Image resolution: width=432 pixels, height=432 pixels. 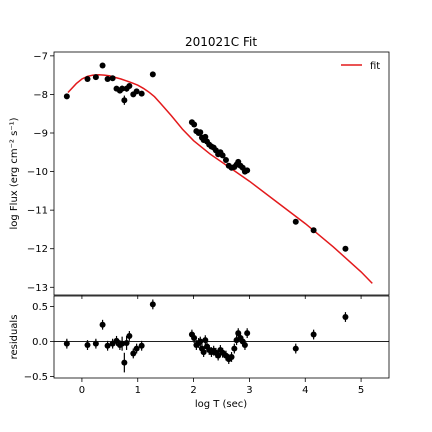 What do you see at coordinates (40, 134) in the screenshot?
I see `y-tick-label: −9` at bounding box center [40, 134].